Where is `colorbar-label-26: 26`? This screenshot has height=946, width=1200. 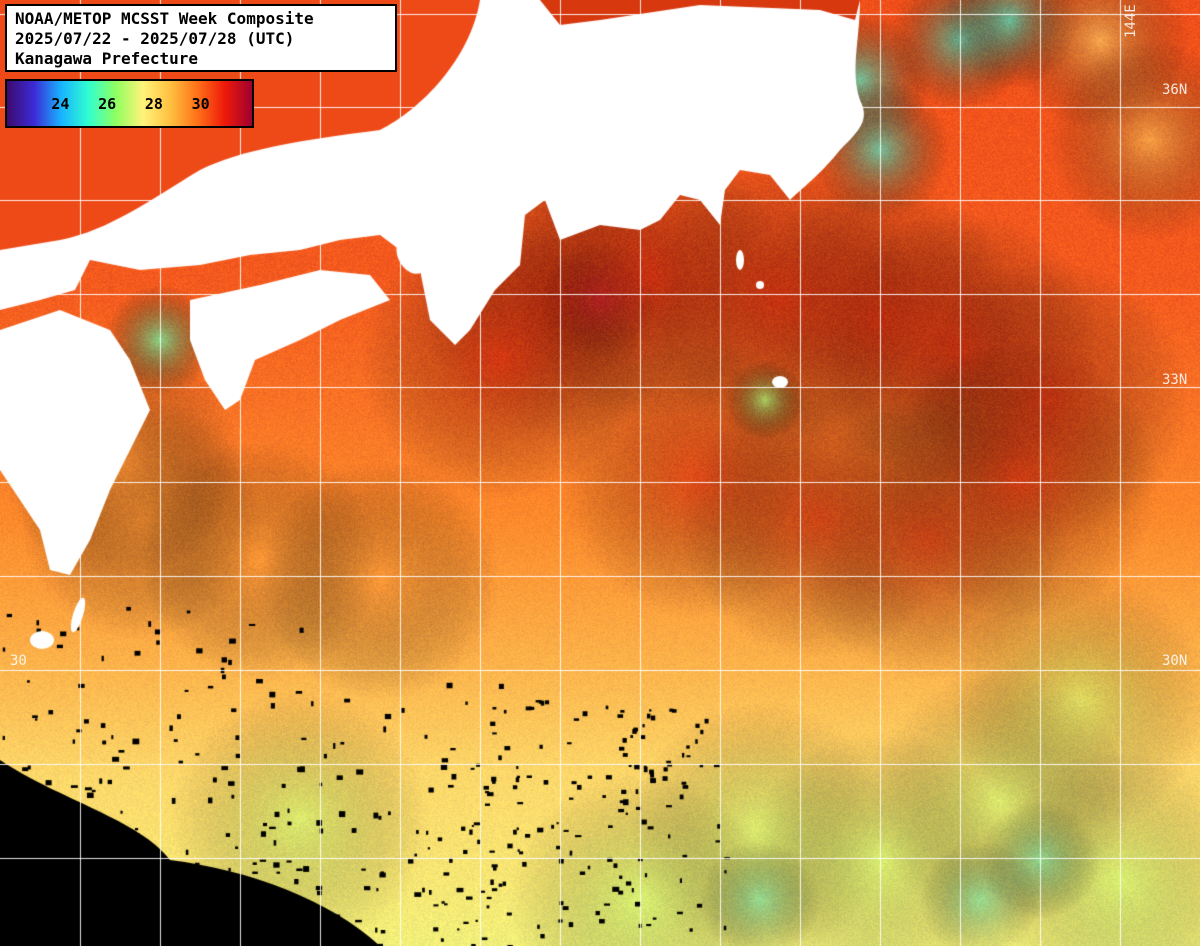
colorbar-label-26: 26 is located at coordinates (107, 103).